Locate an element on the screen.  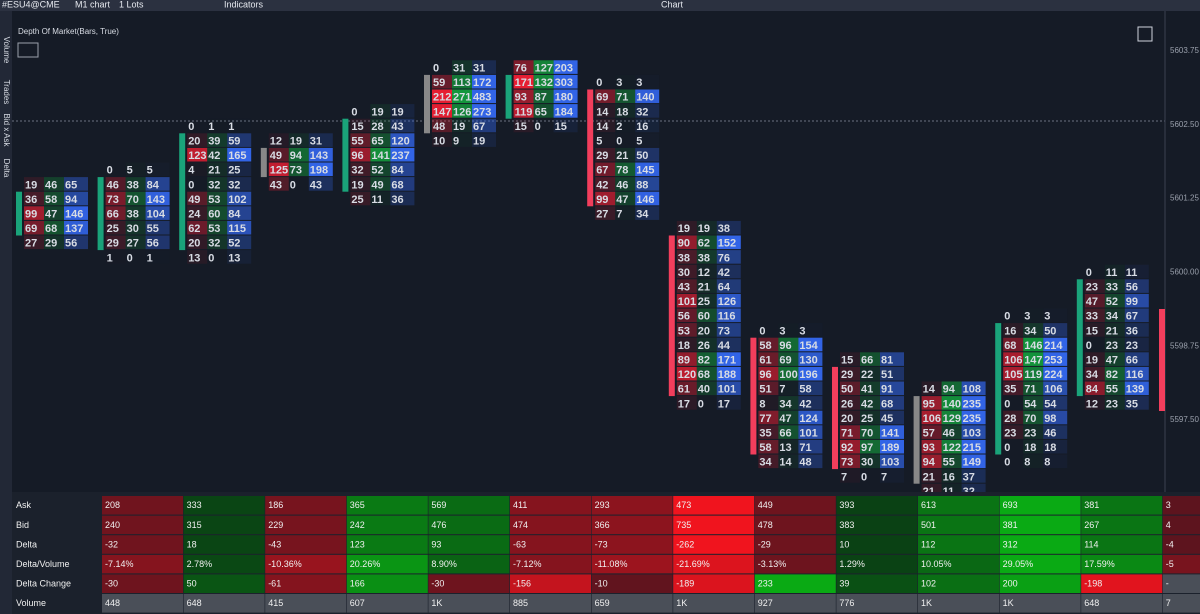
table-value: 735 is located at coordinates (683, 525).